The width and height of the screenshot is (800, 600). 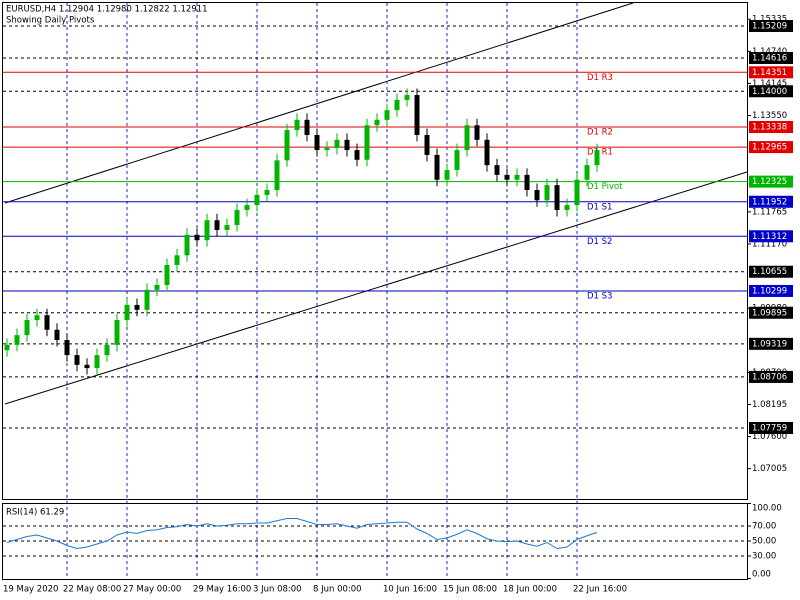 What do you see at coordinates (769, 272) in the screenshot?
I see `price-box-label: 1.10655` at bounding box center [769, 272].